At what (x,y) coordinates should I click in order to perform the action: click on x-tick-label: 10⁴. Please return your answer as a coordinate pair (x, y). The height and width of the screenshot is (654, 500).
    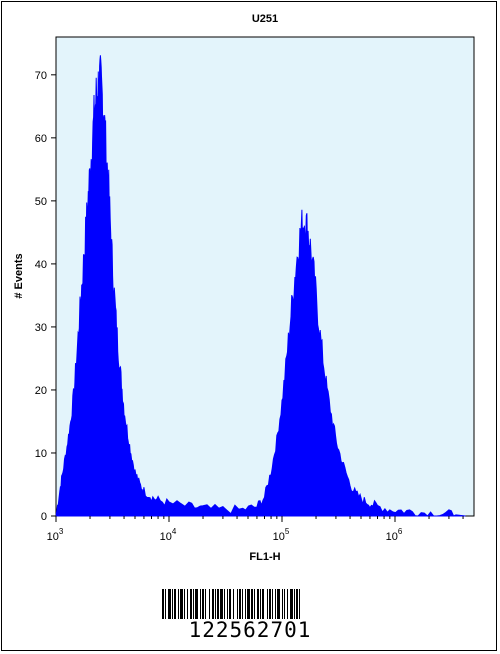
    Looking at the image, I should click on (168, 535).